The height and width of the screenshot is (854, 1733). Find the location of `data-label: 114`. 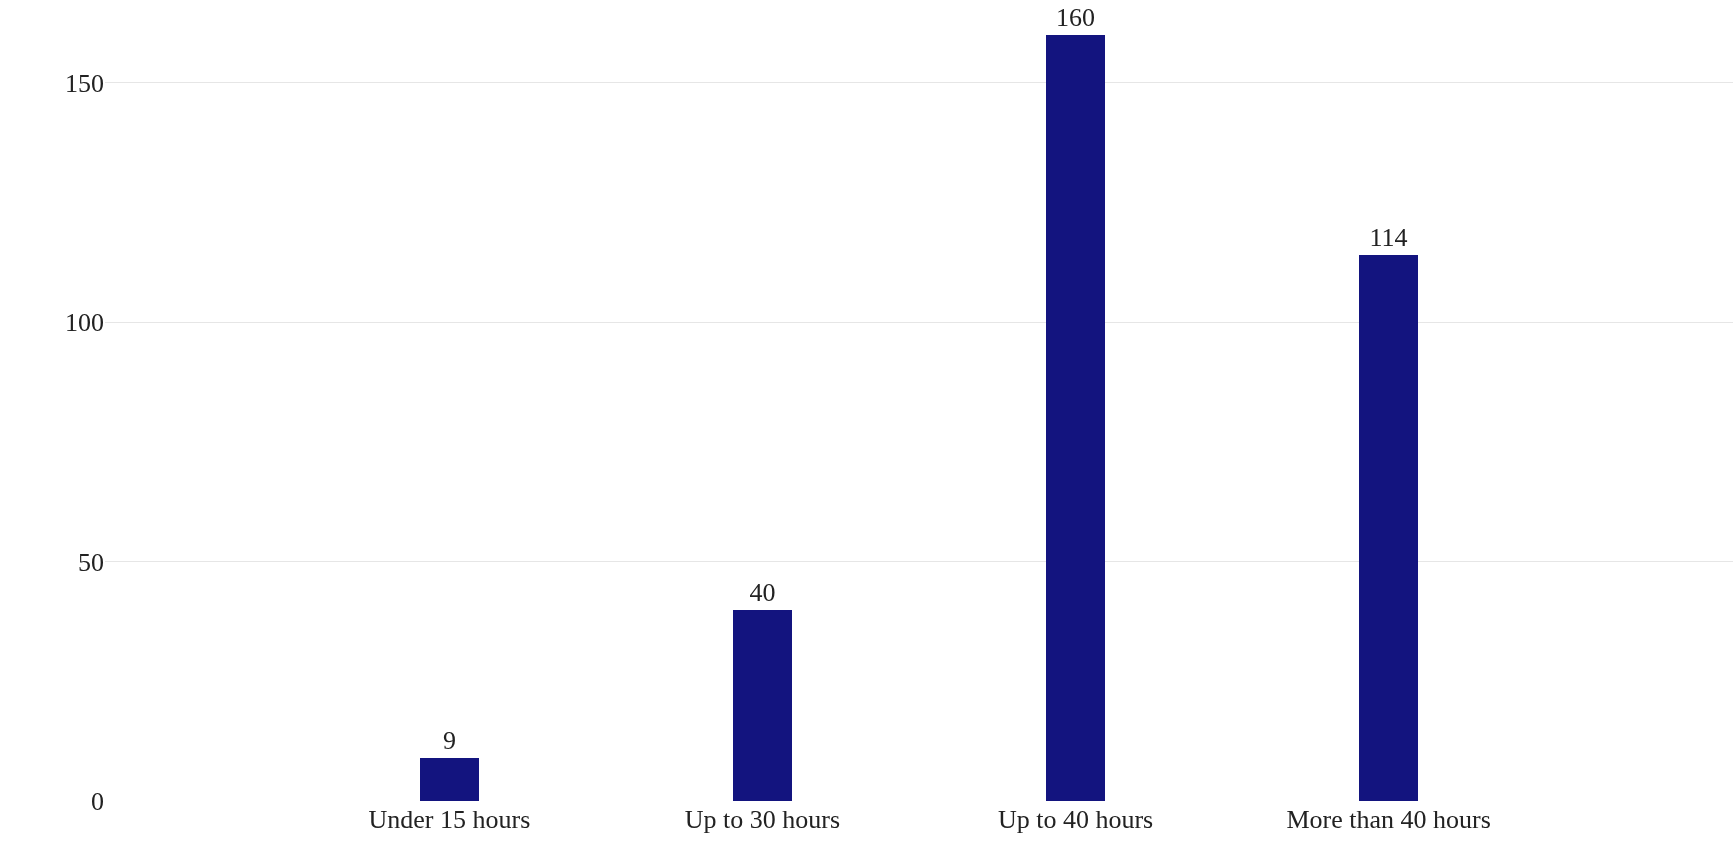

data-label: 114 is located at coordinates (1388, 237).